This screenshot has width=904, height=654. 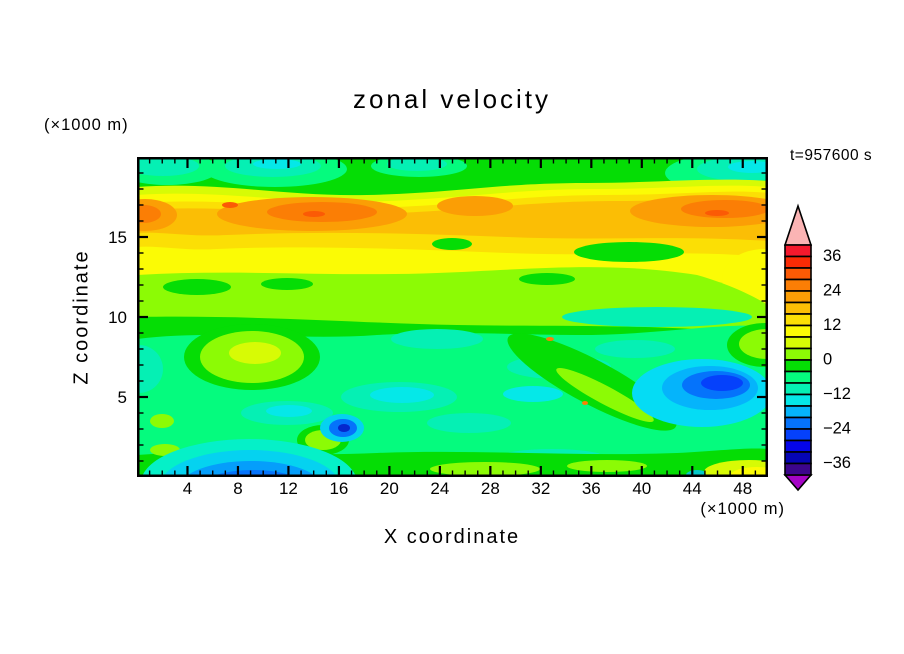 I want to click on y-axis-units-label: (×1000 m), so click(x=86, y=125).